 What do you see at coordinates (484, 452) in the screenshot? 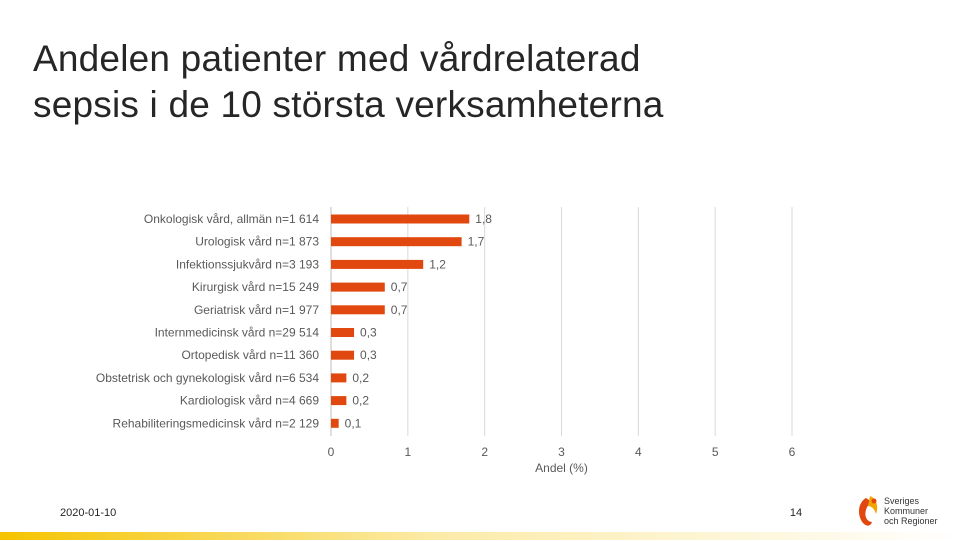
I see `x-tick-label: 2` at bounding box center [484, 452].